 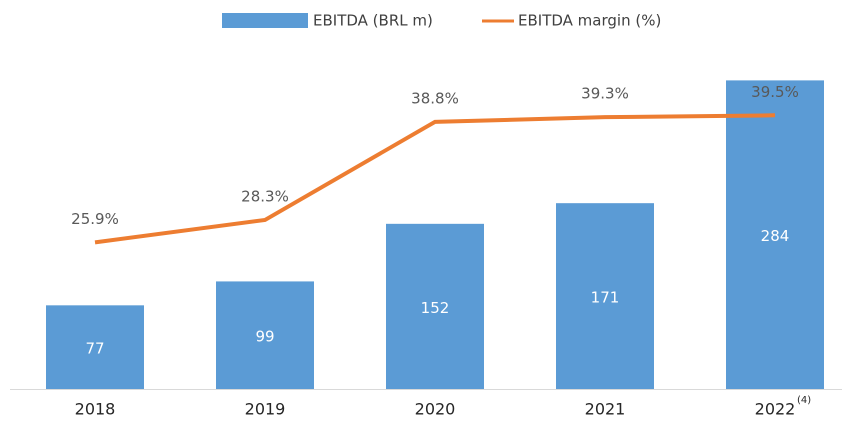 I want to click on bar-value-label: 284, so click(x=775, y=236).